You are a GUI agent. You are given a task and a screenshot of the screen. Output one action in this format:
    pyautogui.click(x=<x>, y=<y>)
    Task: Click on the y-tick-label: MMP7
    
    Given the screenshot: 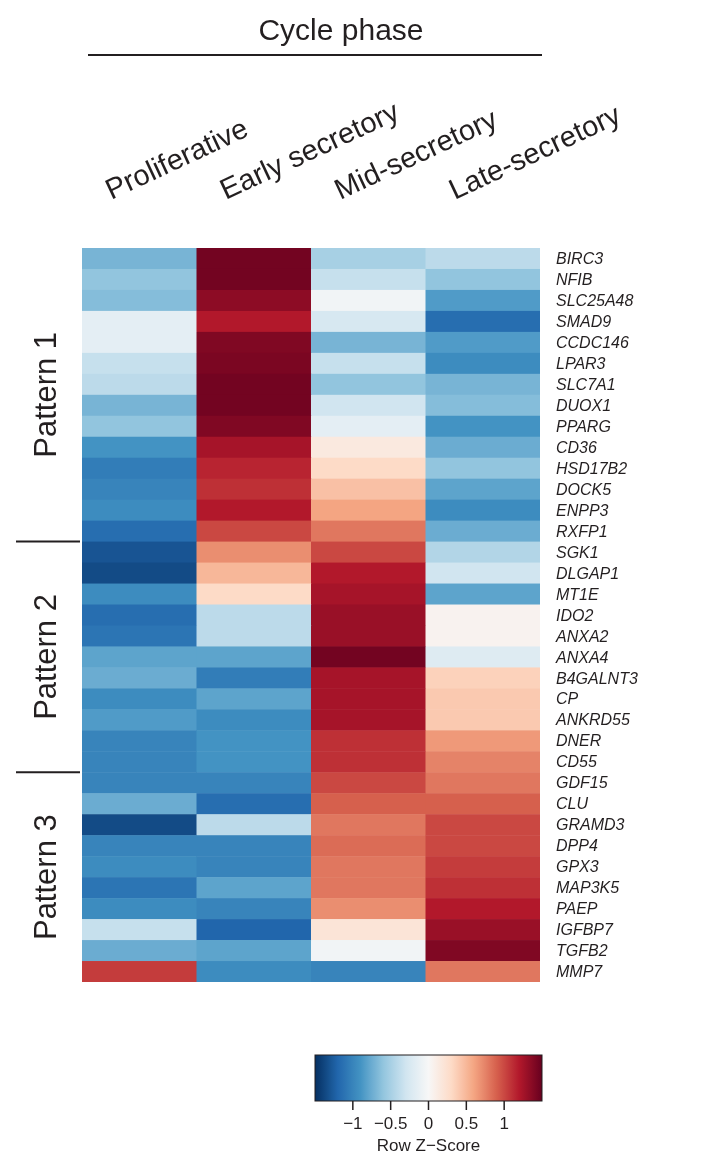 What is the action you would take?
    pyautogui.click(x=580, y=972)
    